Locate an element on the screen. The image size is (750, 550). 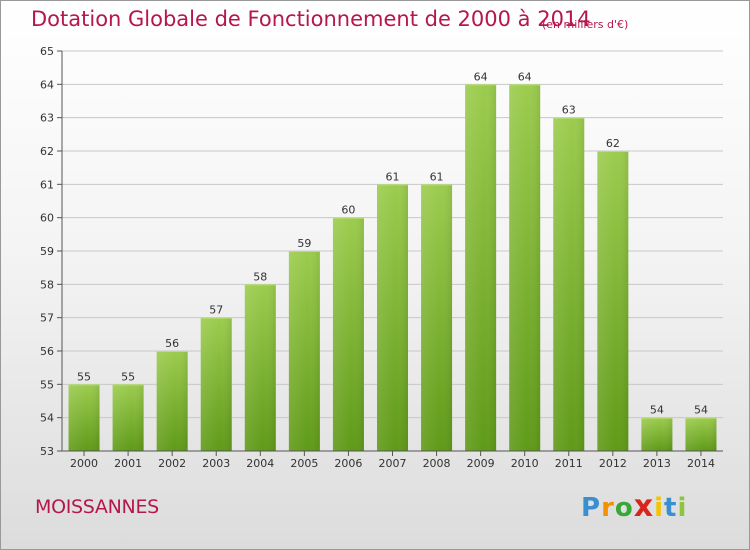
logo-letter: t is located at coordinates (671, 508).